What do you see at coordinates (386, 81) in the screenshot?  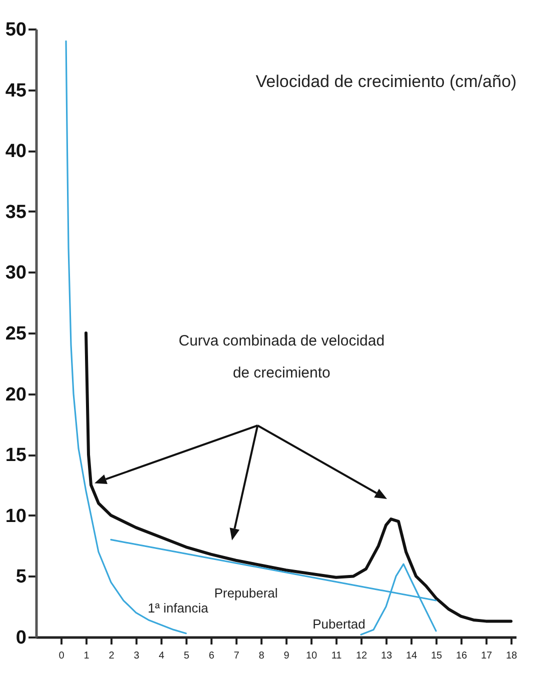 I see `text: Velocidad de crecimiento (cm/año)` at bounding box center [386, 81].